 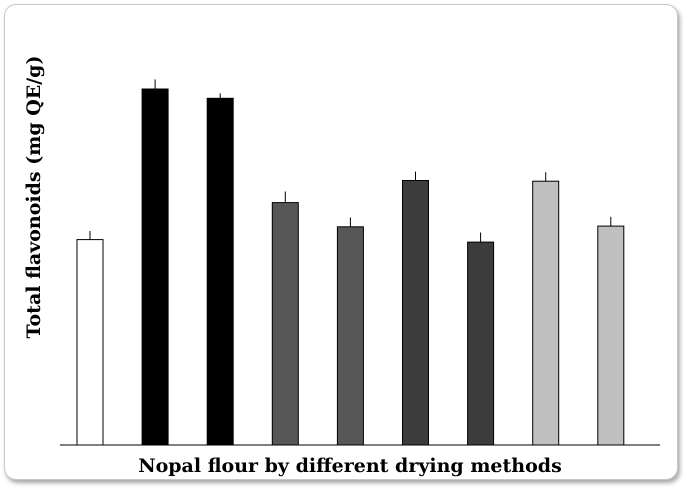 What do you see at coordinates (34, 197) in the screenshot?
I see `y-axis-label: Total flavonoids (mg QE/g)` at bounding box center [34, 197].